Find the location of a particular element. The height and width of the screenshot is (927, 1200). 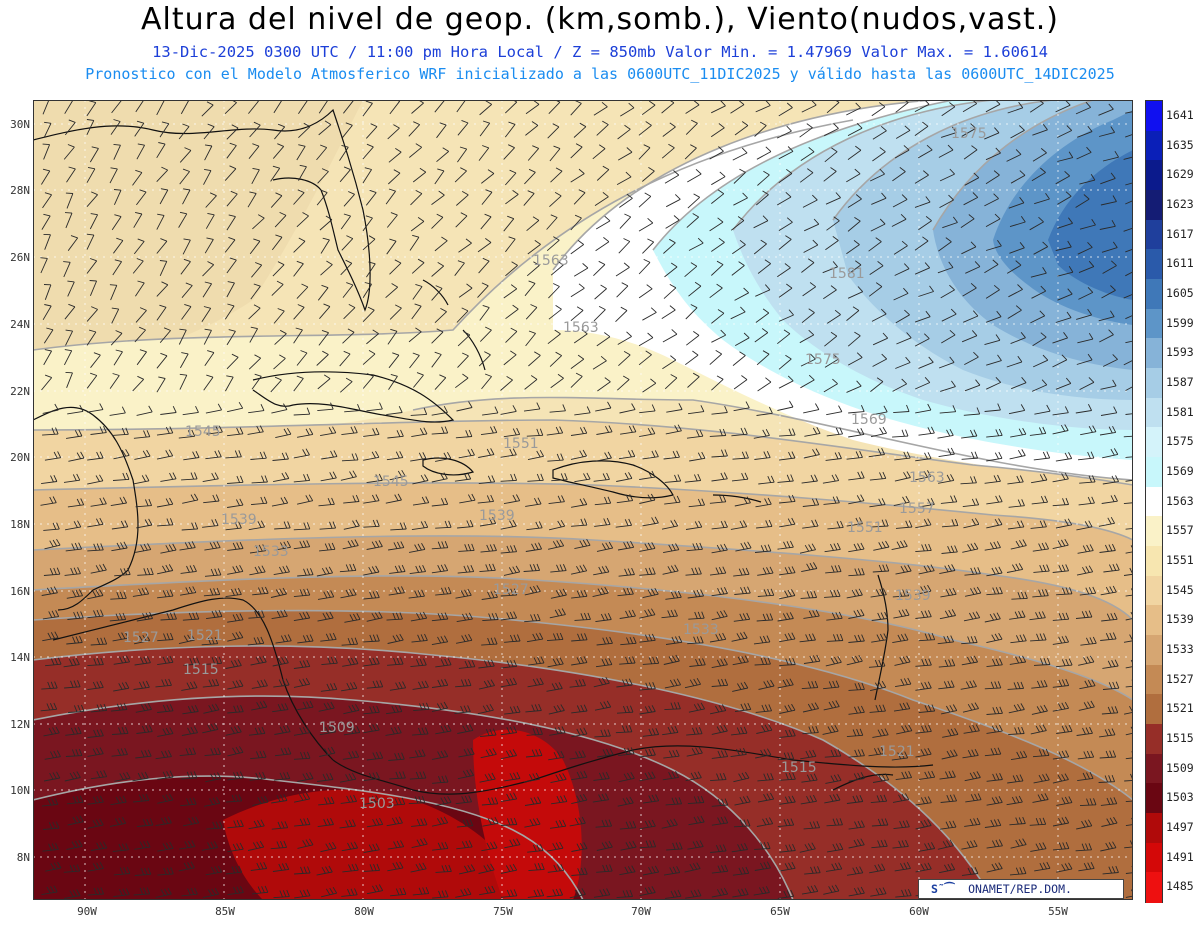

lat-label: 26N is located at coordinates (20, 257).